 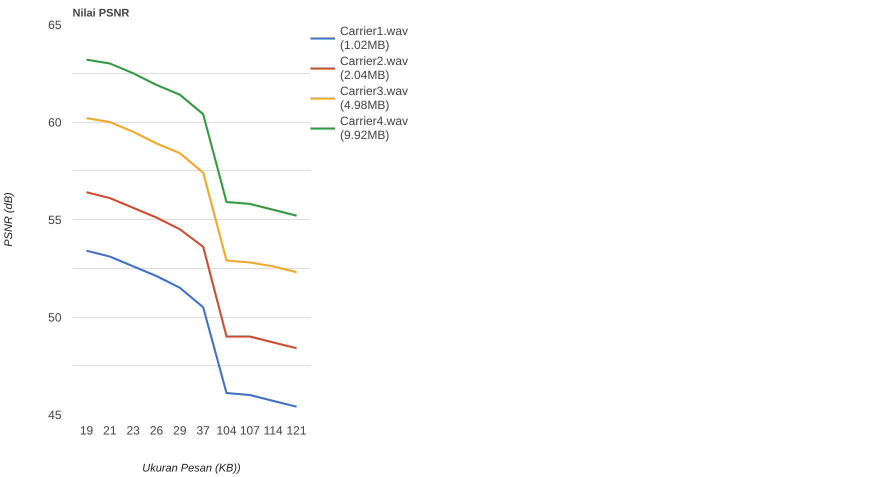 What do you see at coordinates (55, 415) in the screenshot?
I see `y-tick-label: 45` at bounding box center [55, 415].